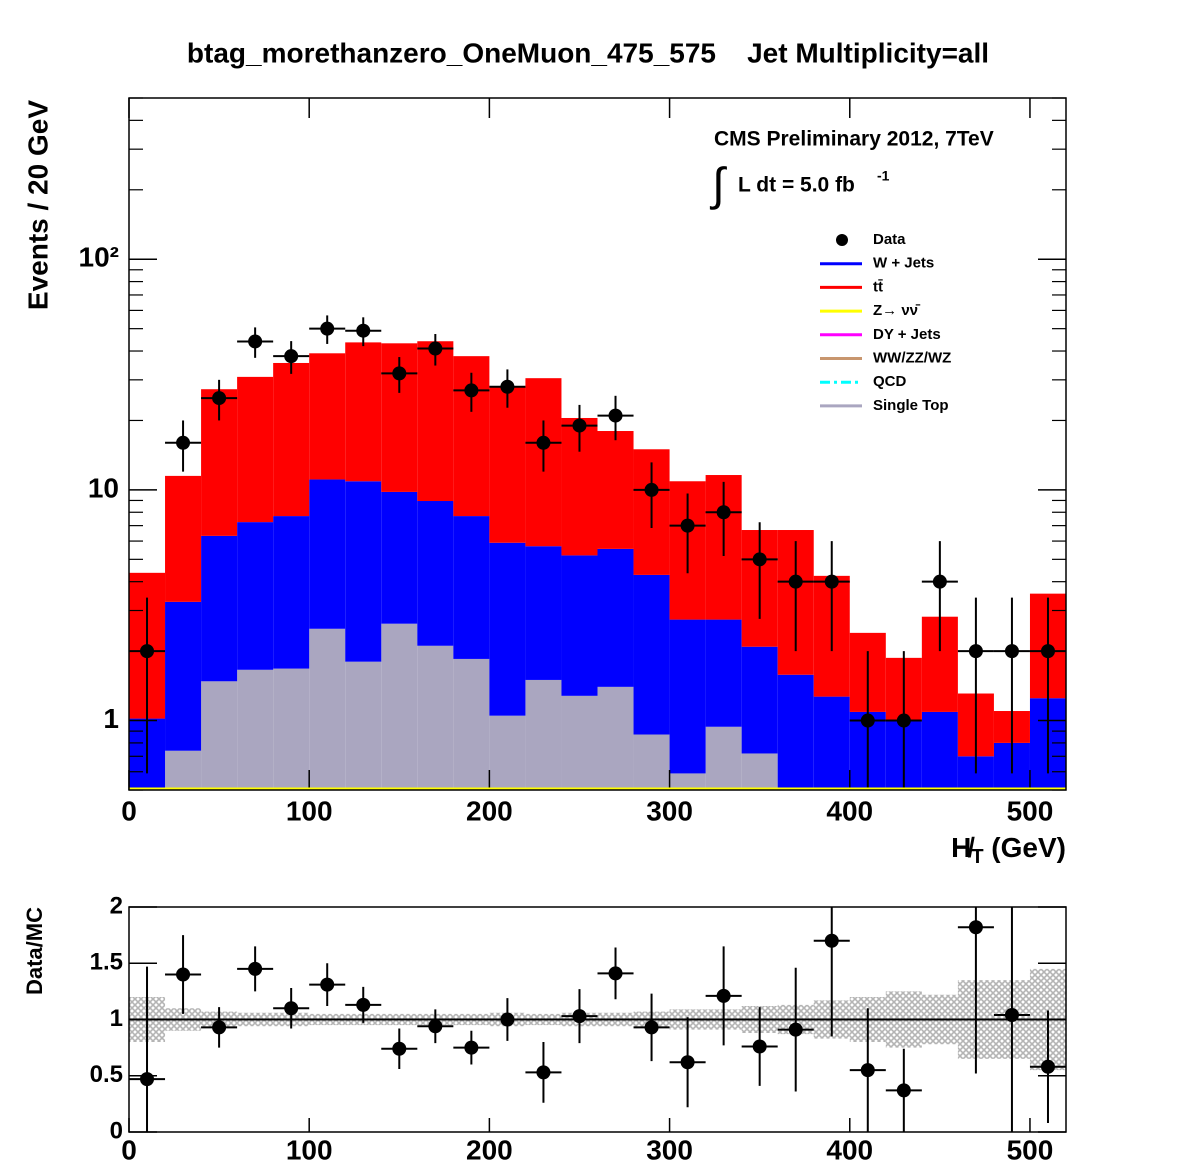 The image size is (1196, 1172). Describe the element at coordinates (889, 239) in the screenshot. I see `legend-label: Data` at that location.